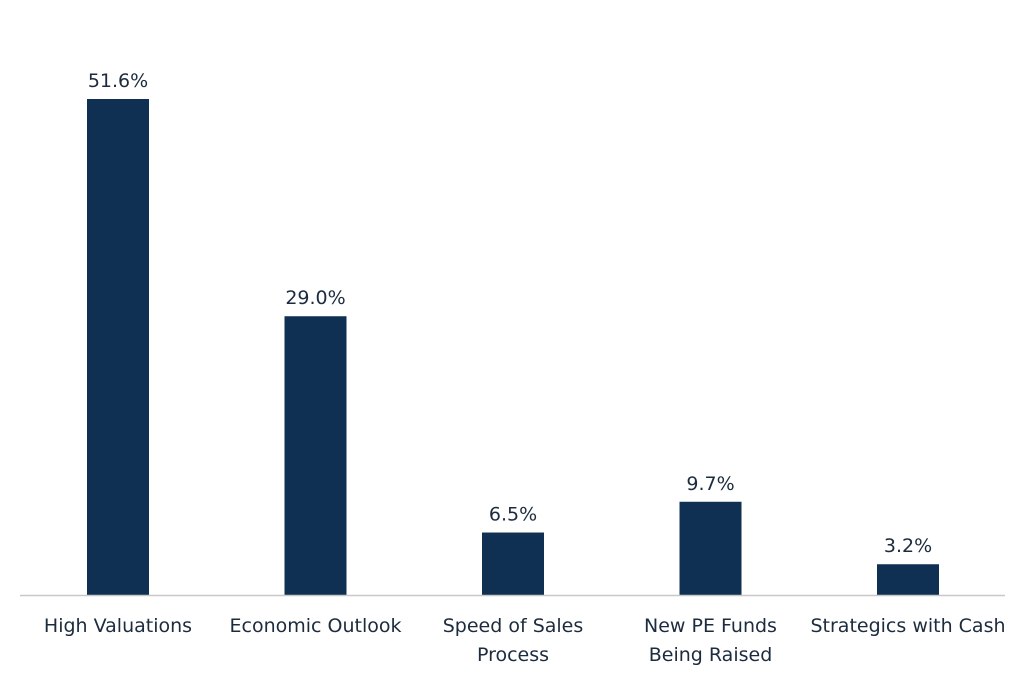  What do you see at coordinates (316, 626) in the screenshot?
I see `category-label-1: Economic Outlook` at bounding box center [316, 626].